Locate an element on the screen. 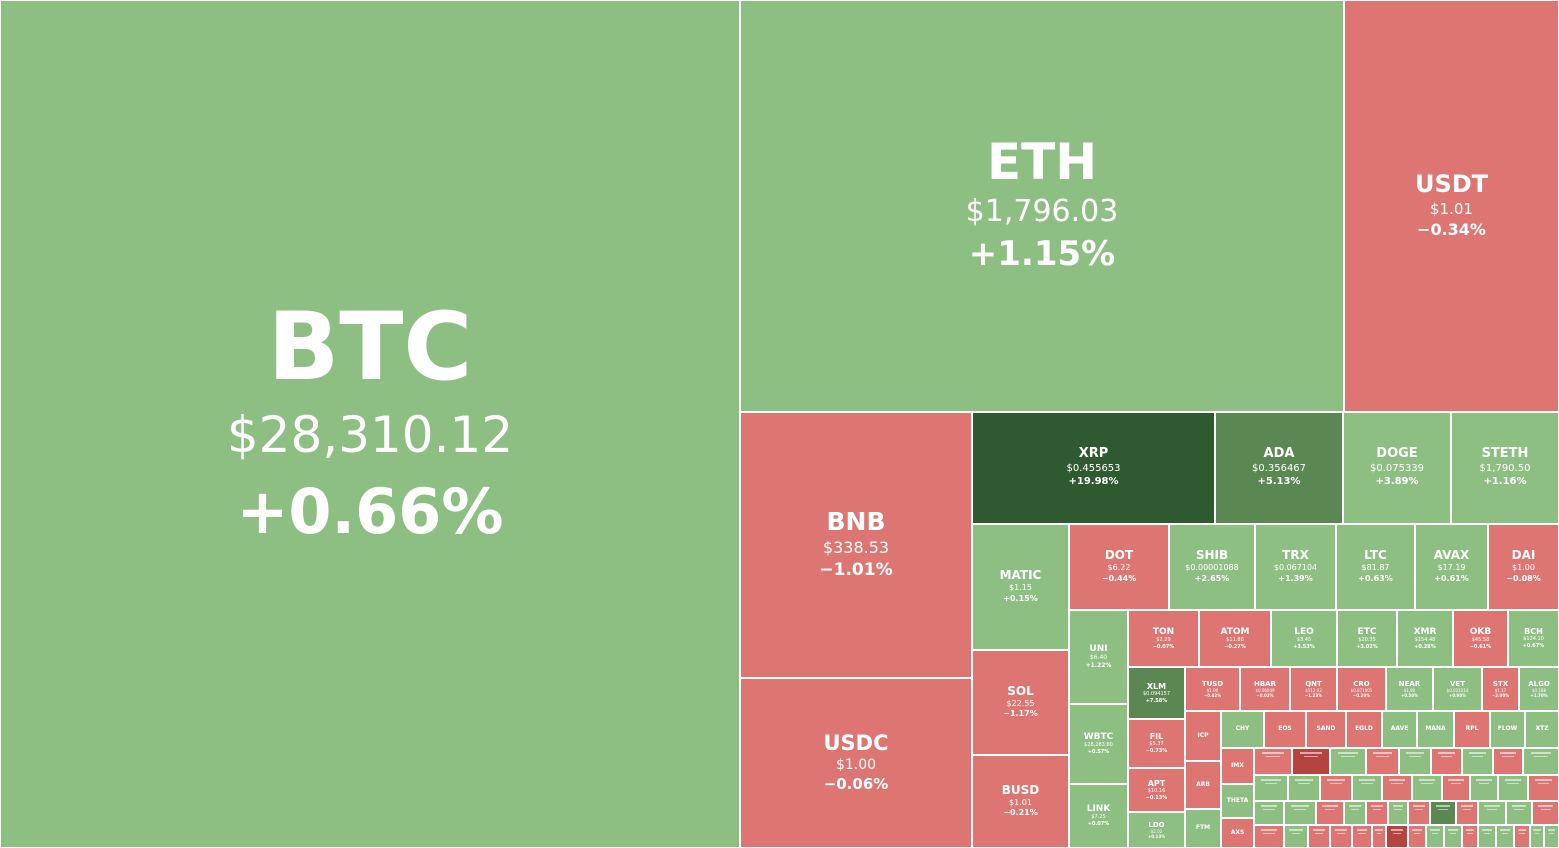 This screenshot has height=848, width=1559. tile-usdt: USDT $1.01 −0.34% is located at coordinates (1451, 206).